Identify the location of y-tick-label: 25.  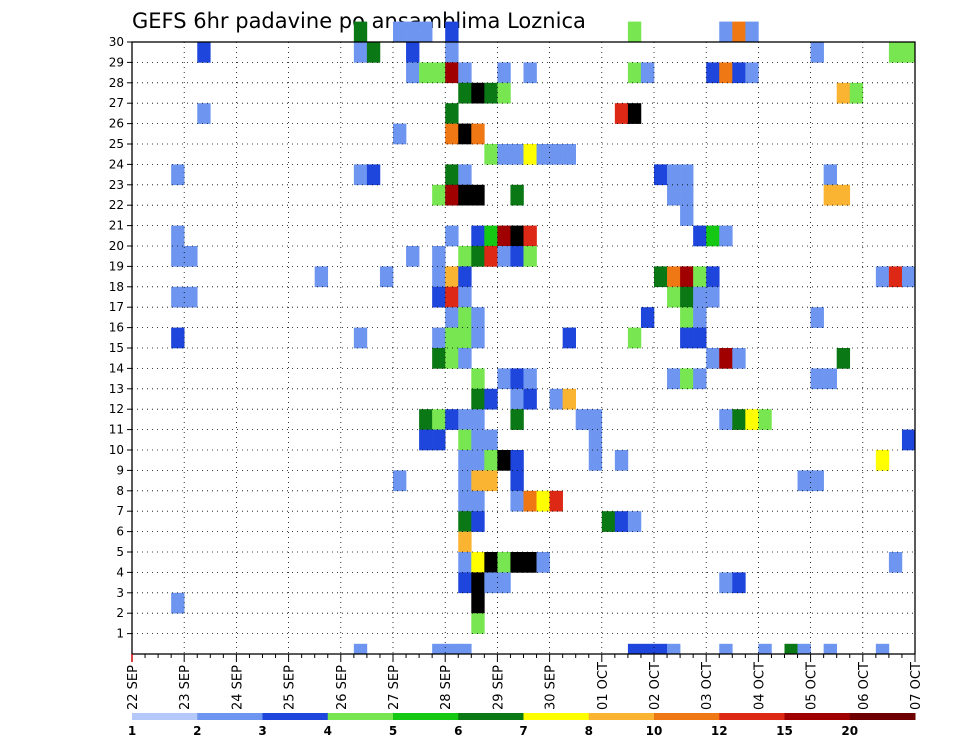
(116, 144).